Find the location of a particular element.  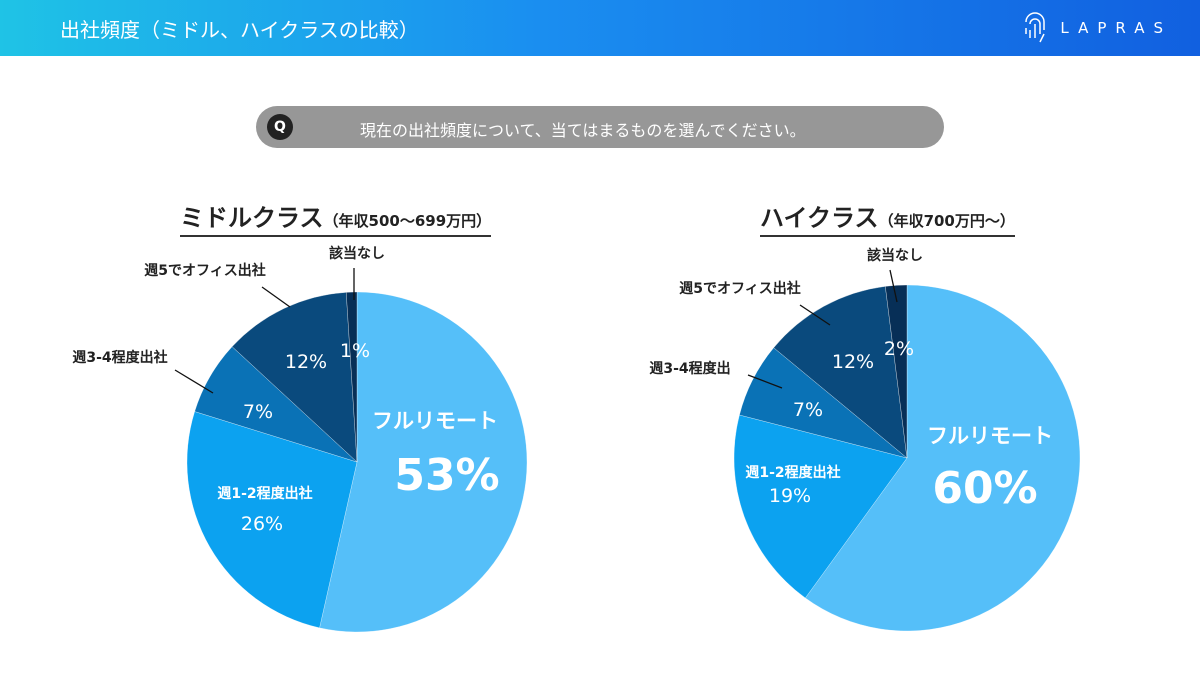

question-box: Q 現在の出社頻度について、当てはまるものを選んでください。 is located at coordinates (600, 127).